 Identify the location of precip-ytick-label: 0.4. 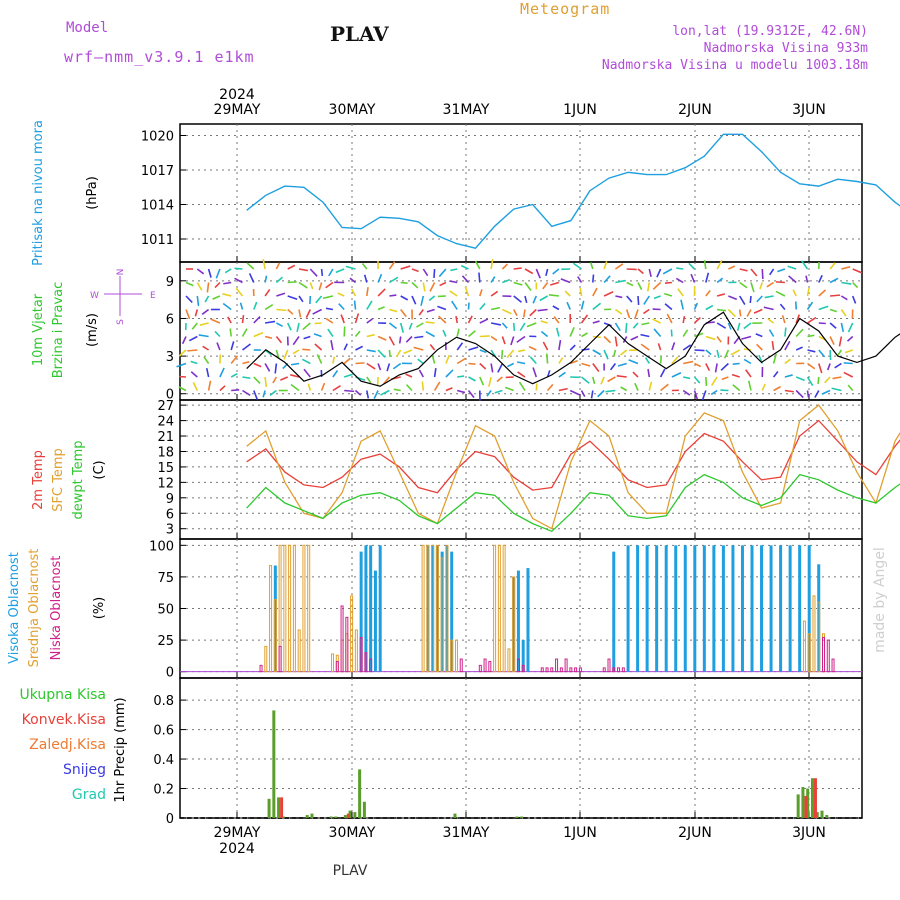
(163, 760).